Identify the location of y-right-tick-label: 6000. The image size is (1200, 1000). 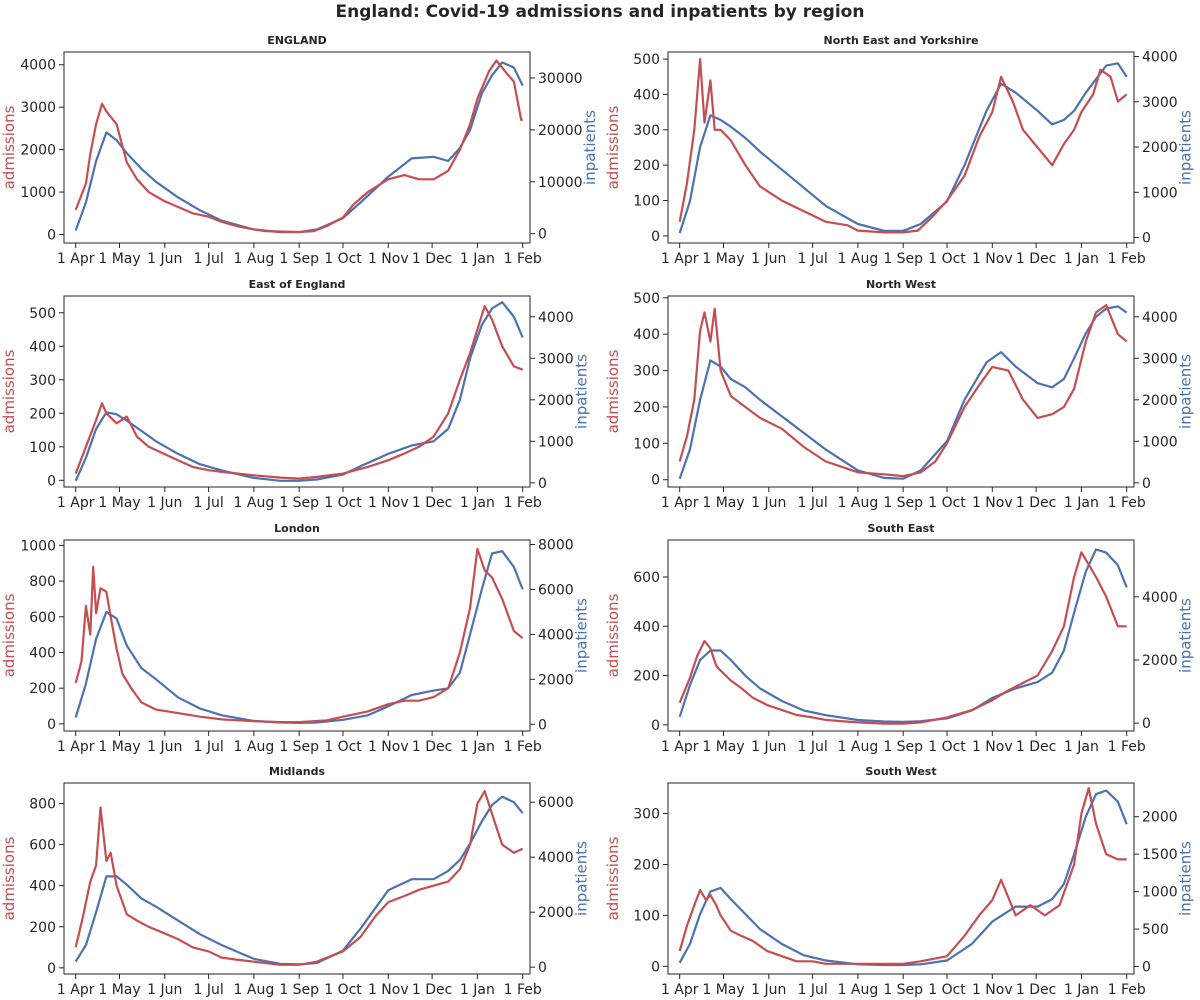
(556, 590).